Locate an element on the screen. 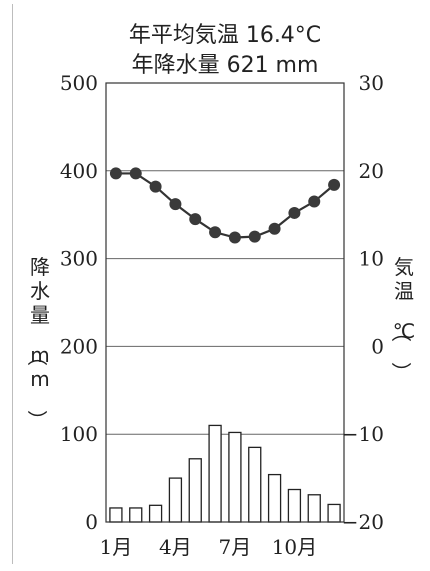 Image resolution: width=430 pixels, height=571 pixels. precipitation-tick-label: 0 is located at coordinates (91, 522).